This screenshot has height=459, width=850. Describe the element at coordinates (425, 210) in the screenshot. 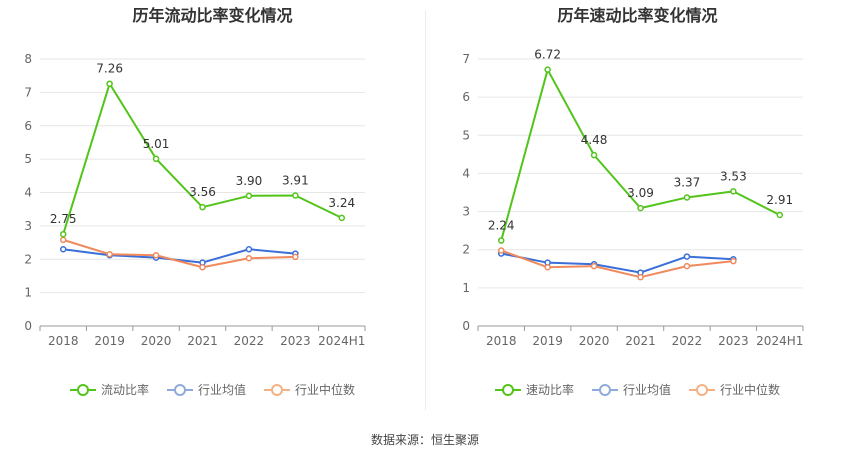

I see `panel-divider` at that location.